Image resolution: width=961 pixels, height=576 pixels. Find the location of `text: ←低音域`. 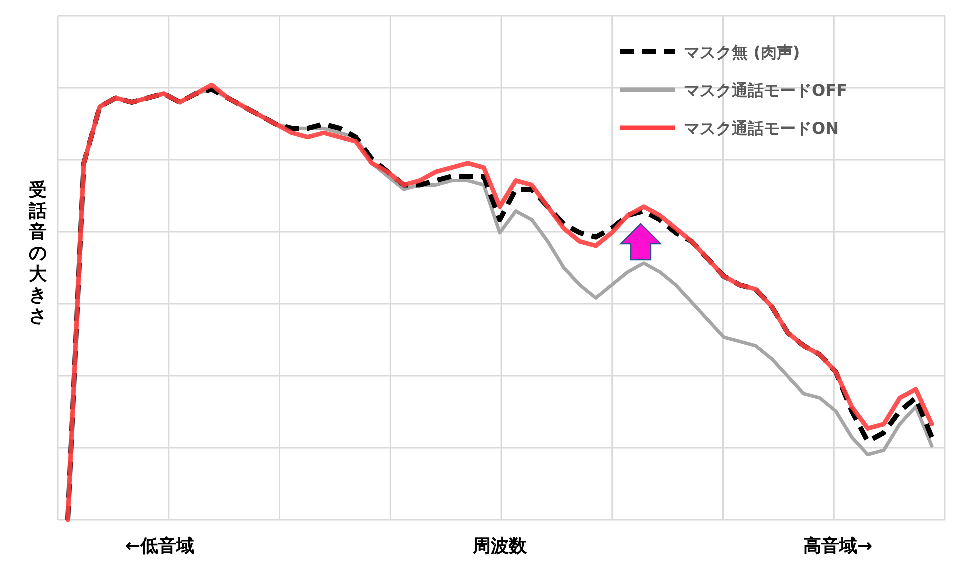

text: ←低音域 is located at coordinates (160, 546).